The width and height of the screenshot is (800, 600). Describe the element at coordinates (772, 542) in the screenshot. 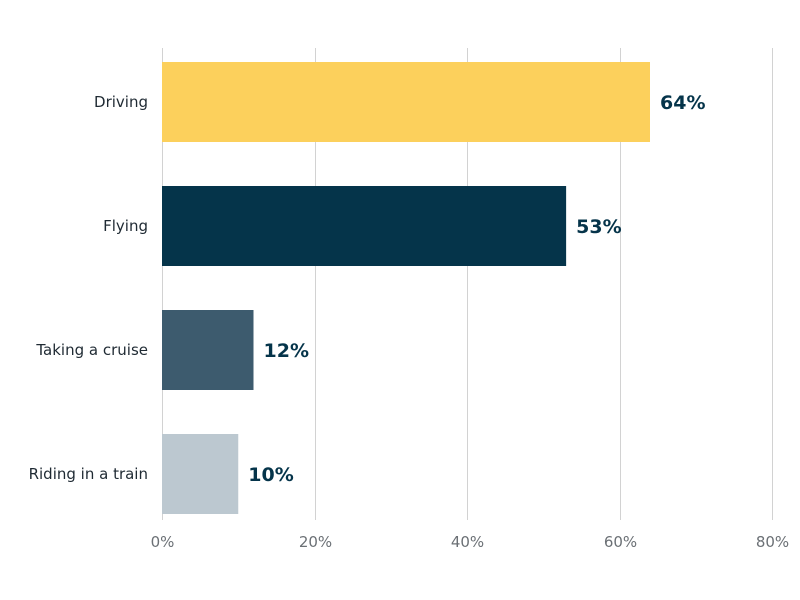

I see `x-tick-label: 80%` at that location.